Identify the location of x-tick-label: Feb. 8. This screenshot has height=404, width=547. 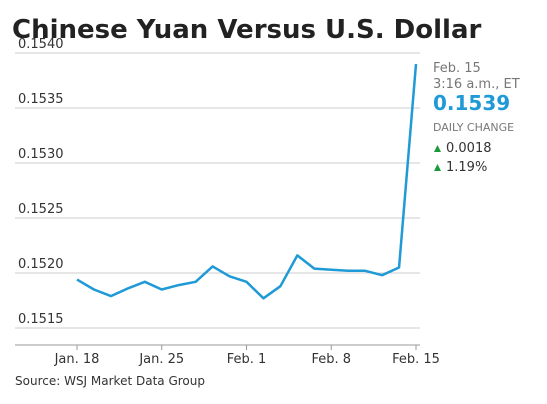
(331, 359).